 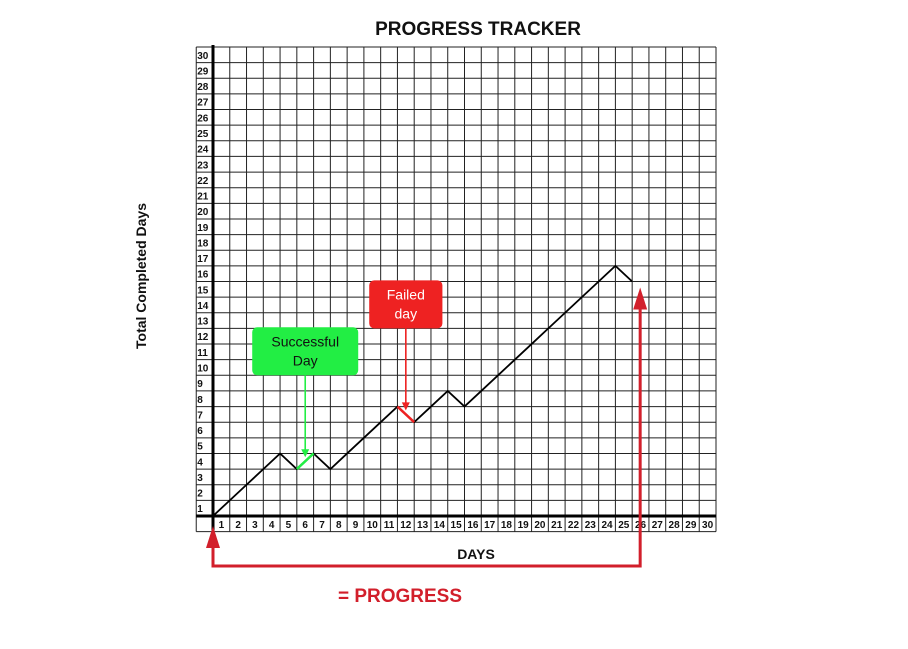 What do you see at coordinates (203, 368) in the screenshot?
I see `y-tick-label: 10` at bounding box center [203, 368].